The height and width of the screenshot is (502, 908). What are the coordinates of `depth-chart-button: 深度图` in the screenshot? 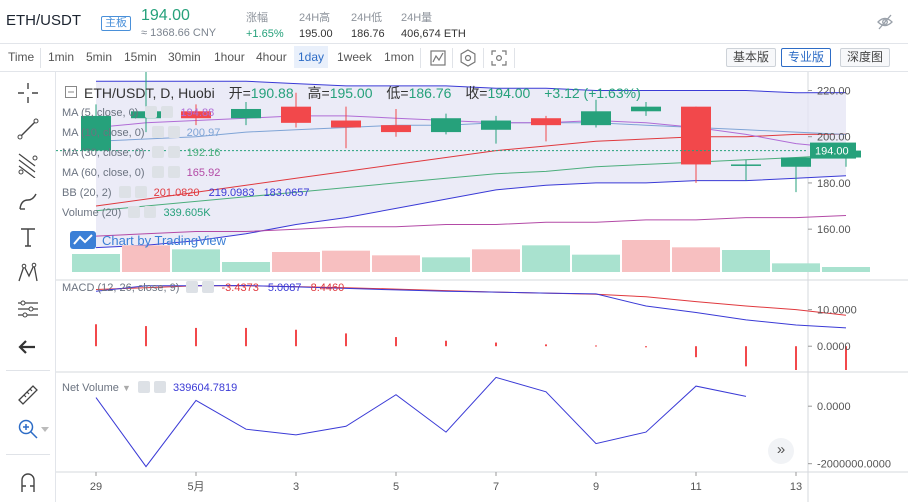 It's located at (865, 57).